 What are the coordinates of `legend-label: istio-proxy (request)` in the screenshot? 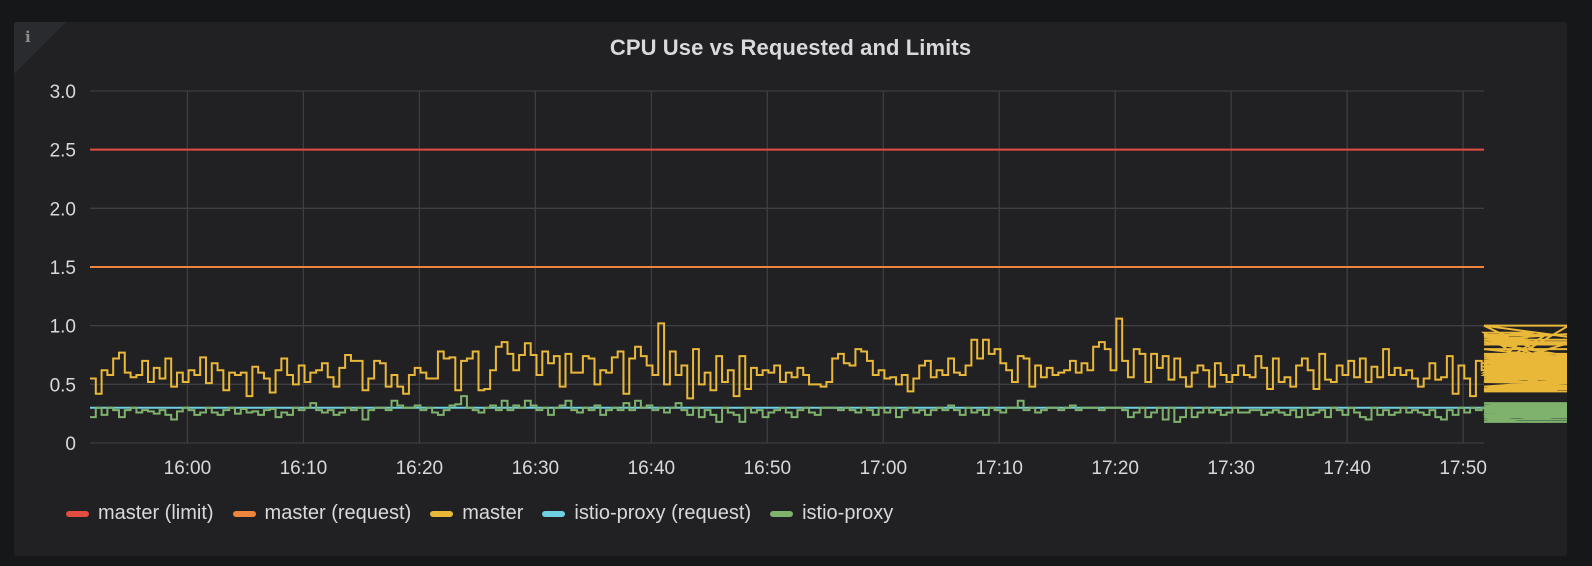 It's located at (663, 513).